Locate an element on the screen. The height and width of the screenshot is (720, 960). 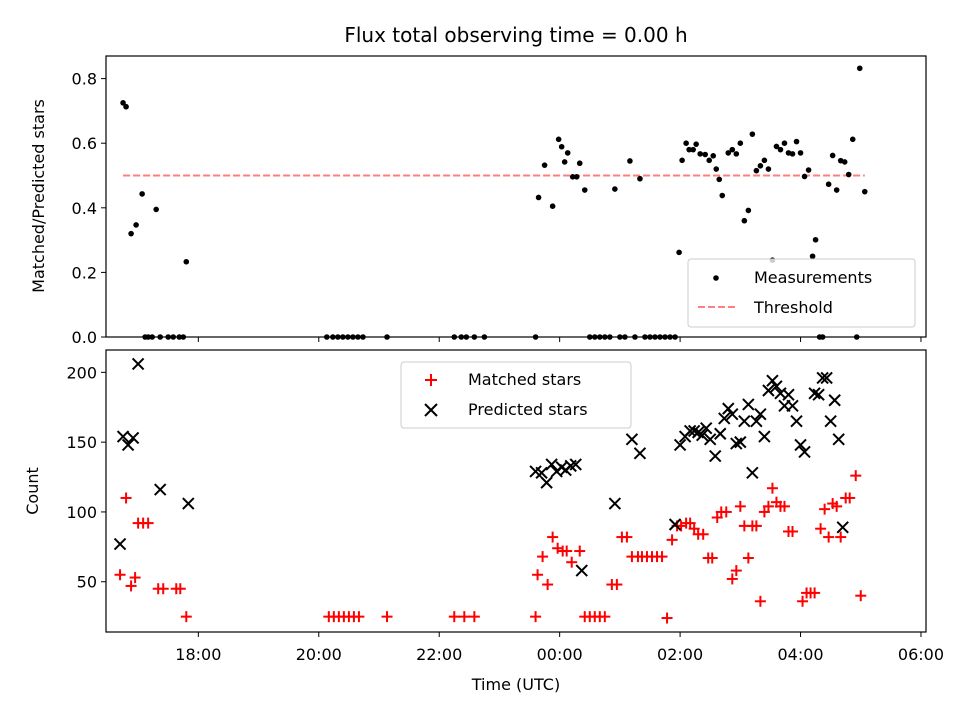
top-y-ticks: 0.0 0.2 0.4 0.6 0.8 is located at coordinates (89, 208).